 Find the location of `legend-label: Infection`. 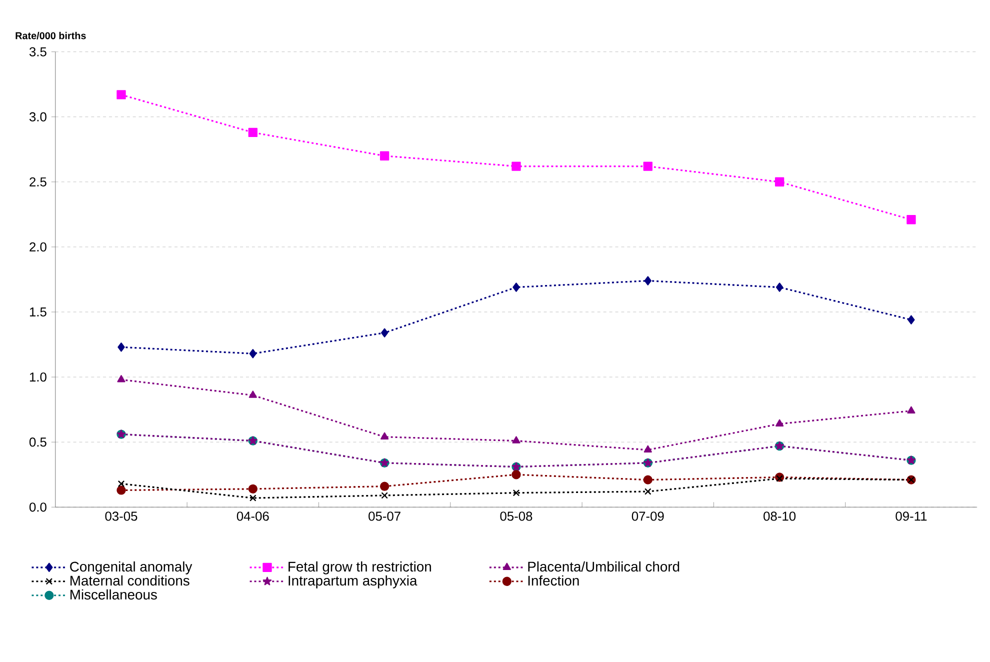

legend-label: Infection is located at coordinates (553, 581).